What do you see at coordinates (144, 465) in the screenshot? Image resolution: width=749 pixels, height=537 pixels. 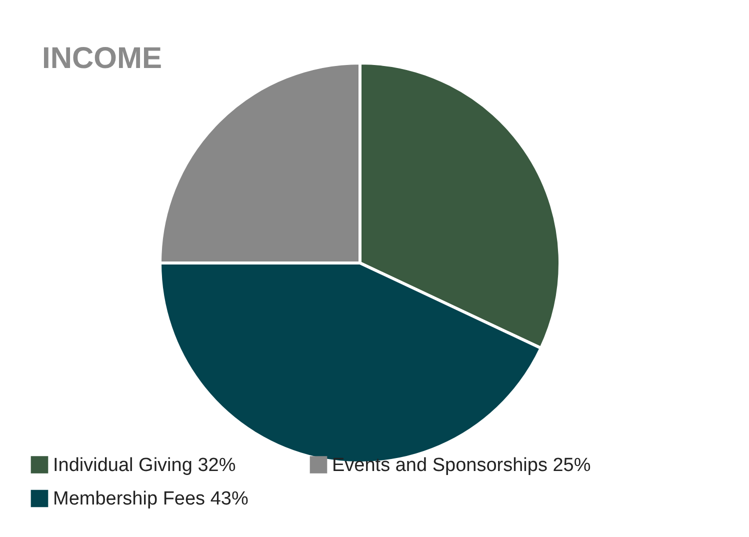 I see `legend-label: Individual Giving 32%` at bounding box center [144, 465].